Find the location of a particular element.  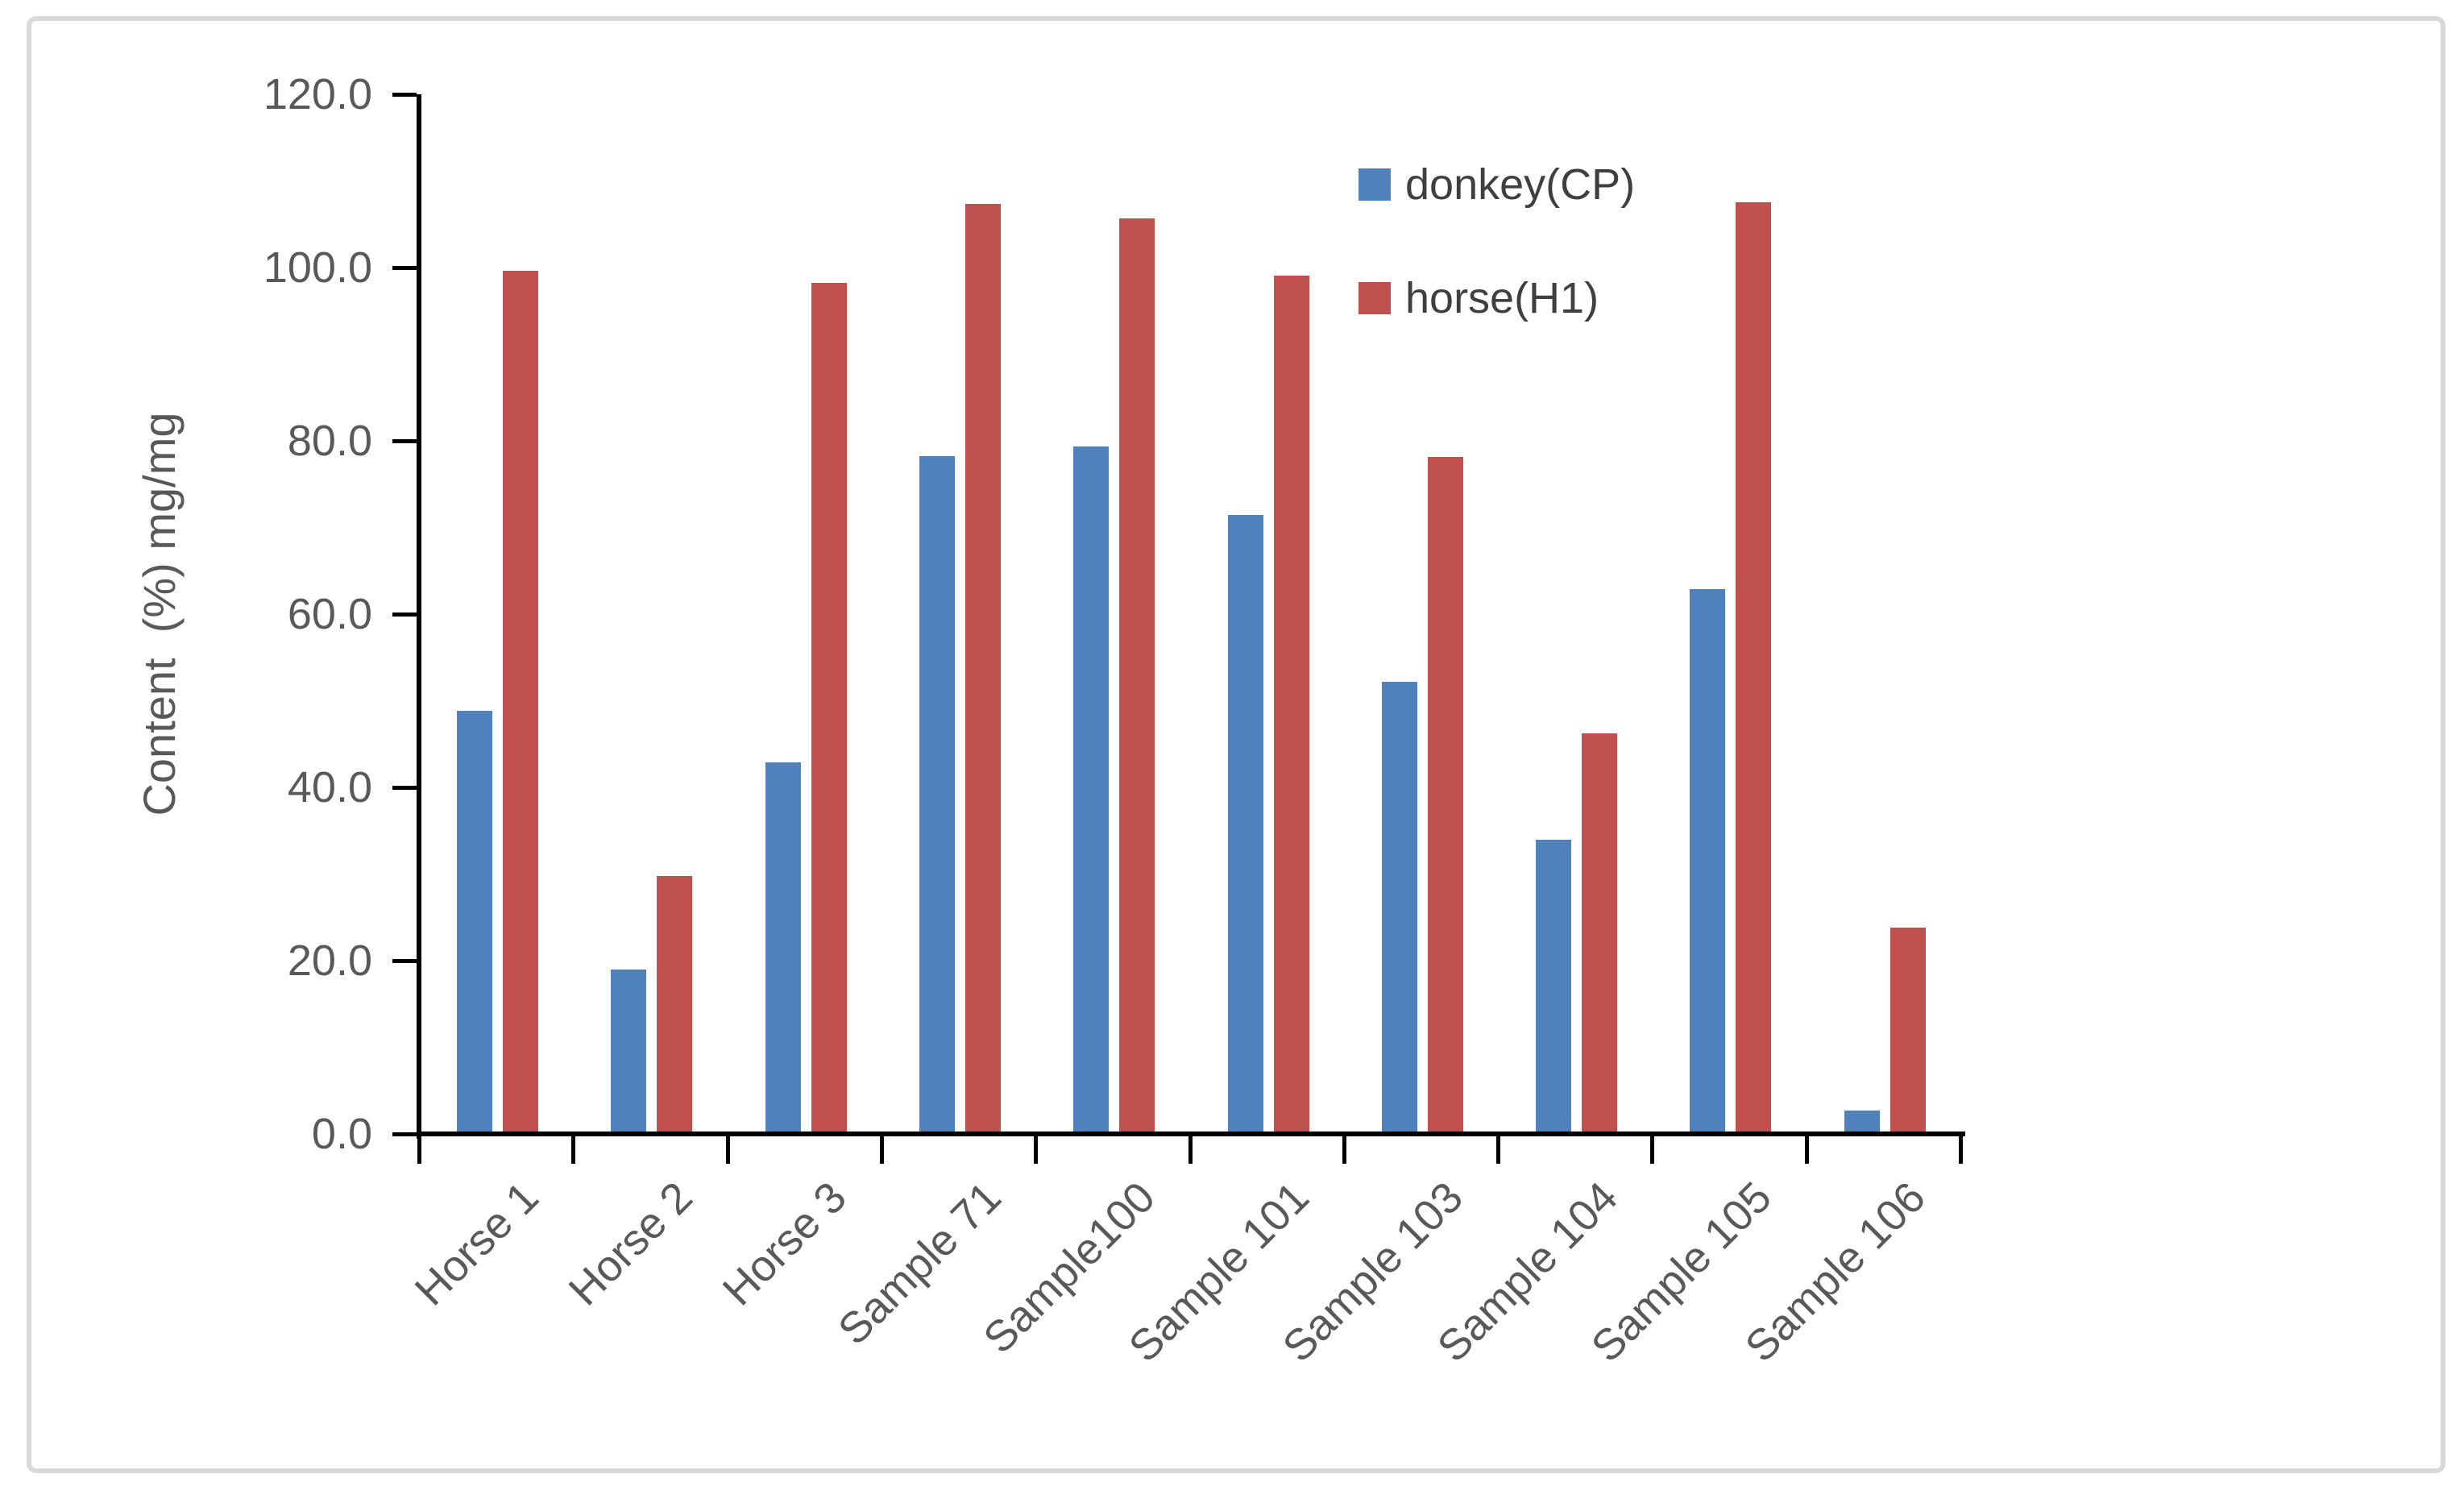

y-tick-40.0 is located at coordinates (404, 788).